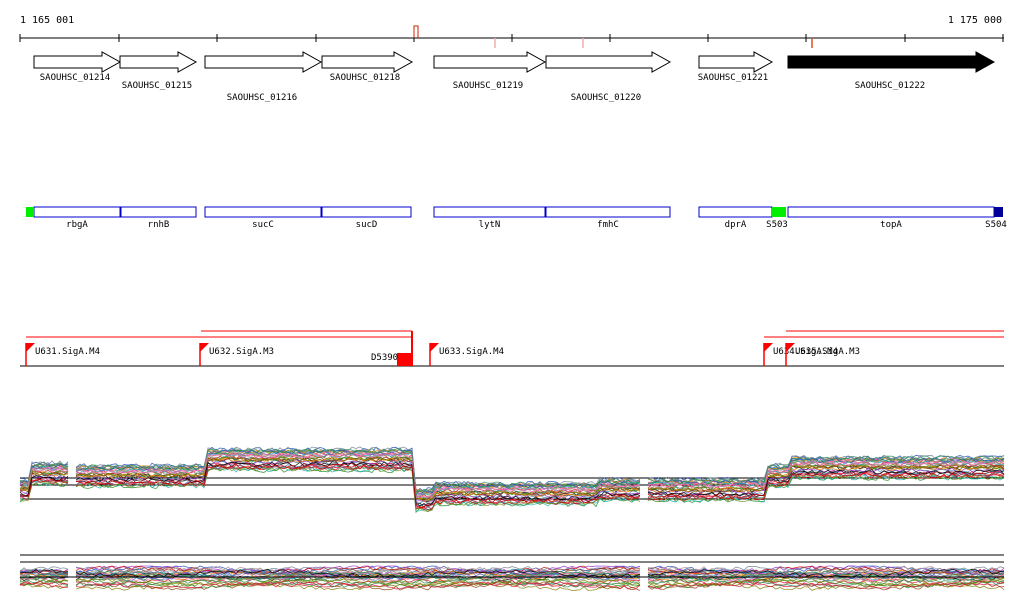  What do you see at coordinates (241, 352) in the screenshot?
I see `promoter-label: U632.SigA.M3` at bounding box center [241, 352].